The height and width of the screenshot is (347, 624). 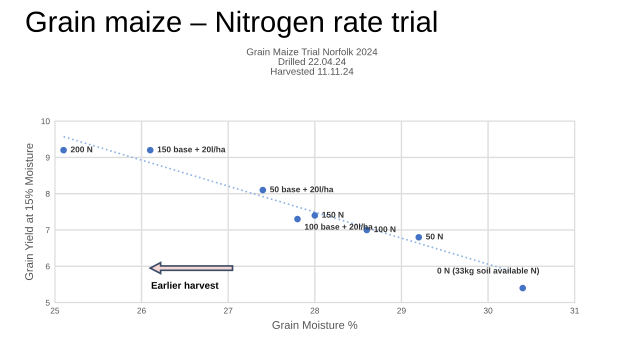 What do you see at coordinates (81, 149) in the screenshot?
I see `annotation: 200 N` at bounding box center [81, 149].